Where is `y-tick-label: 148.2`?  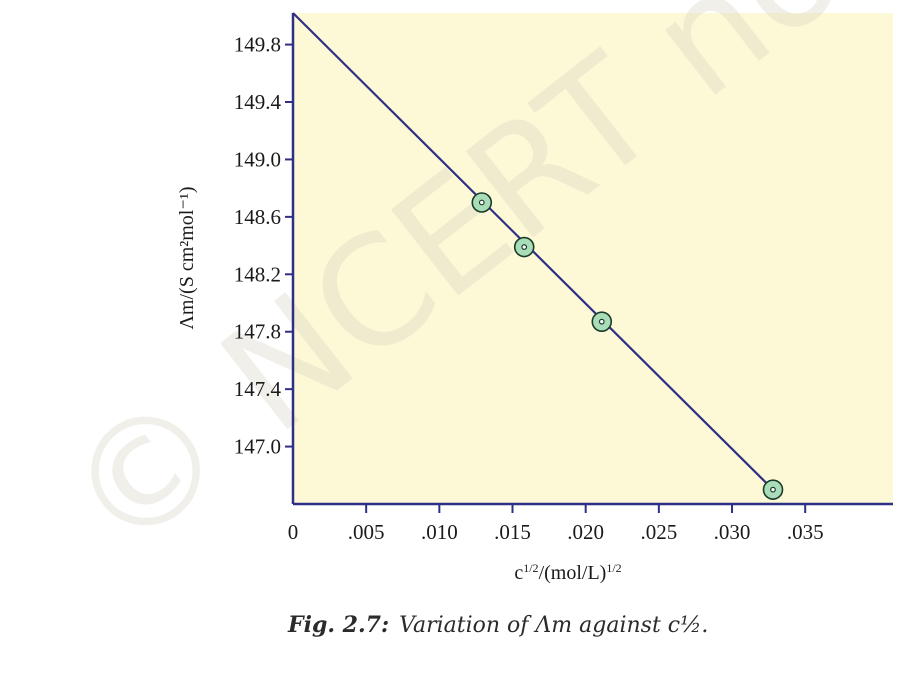
y-tick-label: 148.2 is located at coordinates (257, 274).